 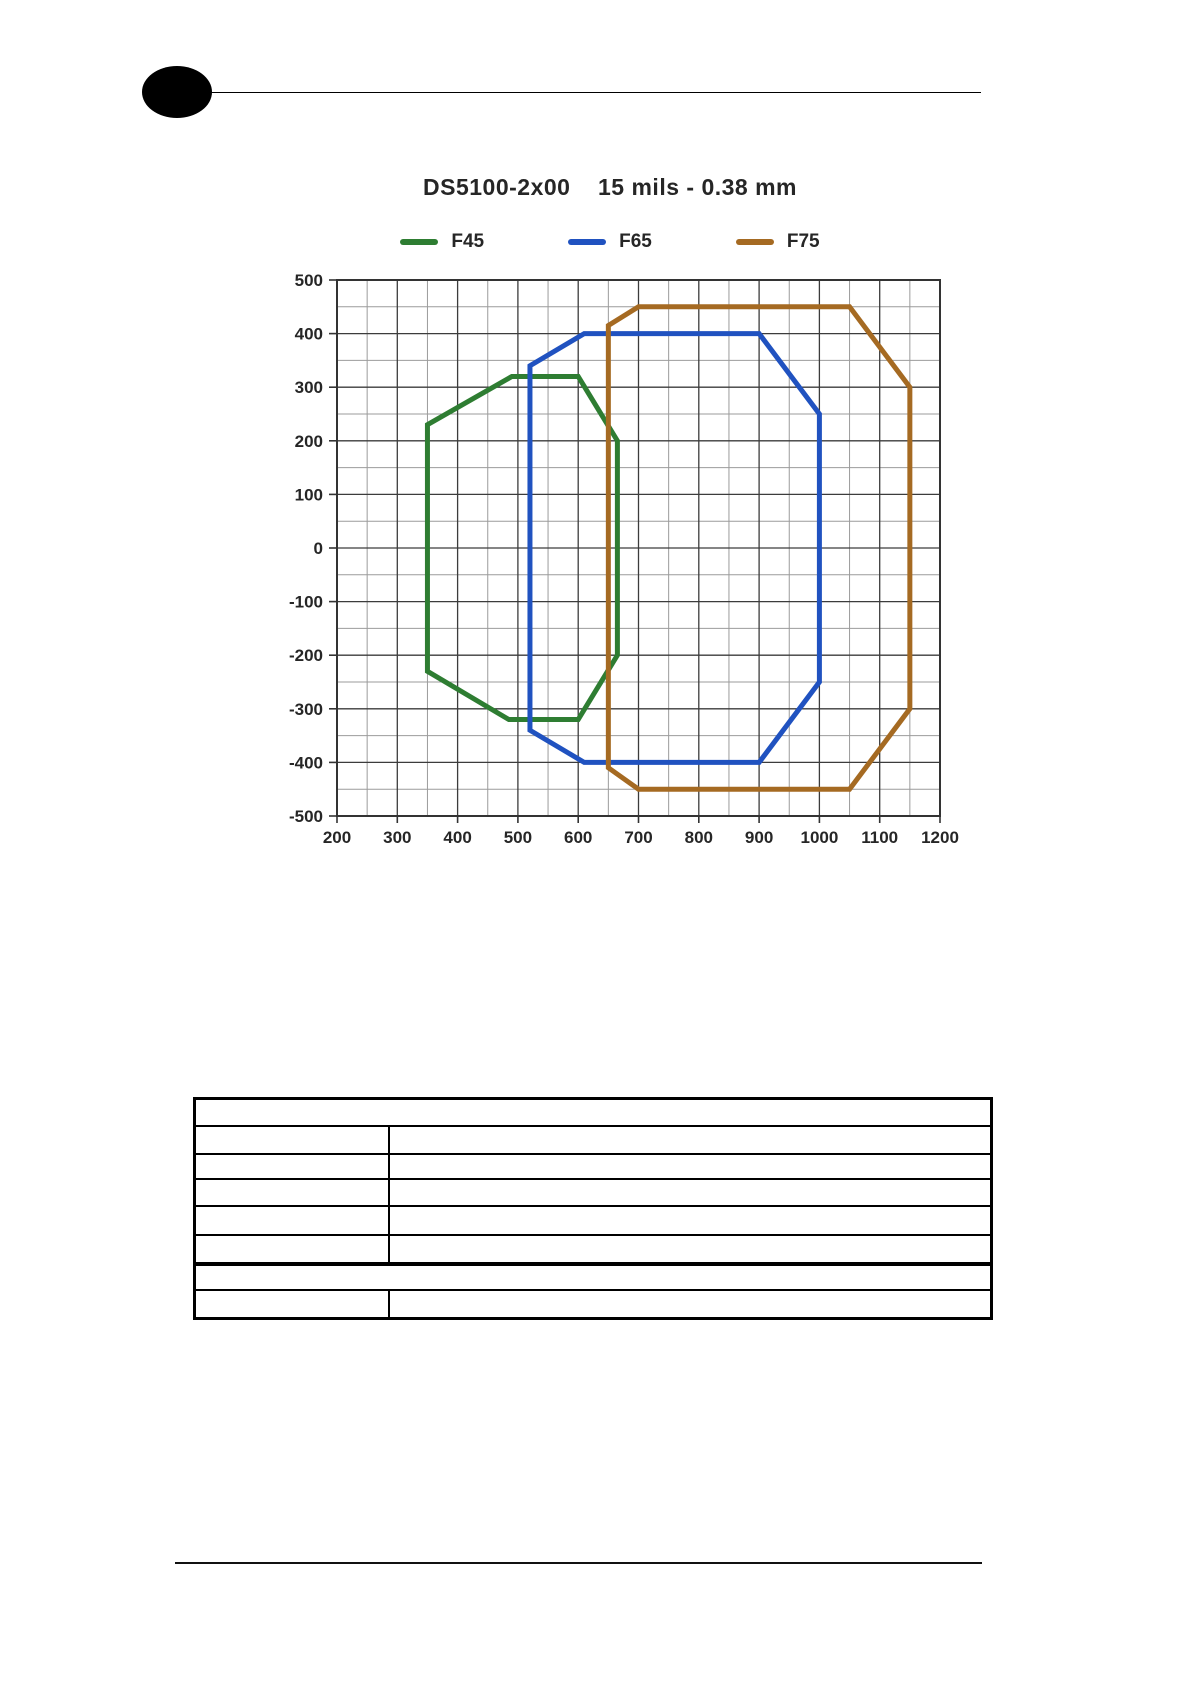 What do you see at coordinates (309, 387) in the screenshot?
I see `y-tick-label: 300` at bounding box center [309, 387].